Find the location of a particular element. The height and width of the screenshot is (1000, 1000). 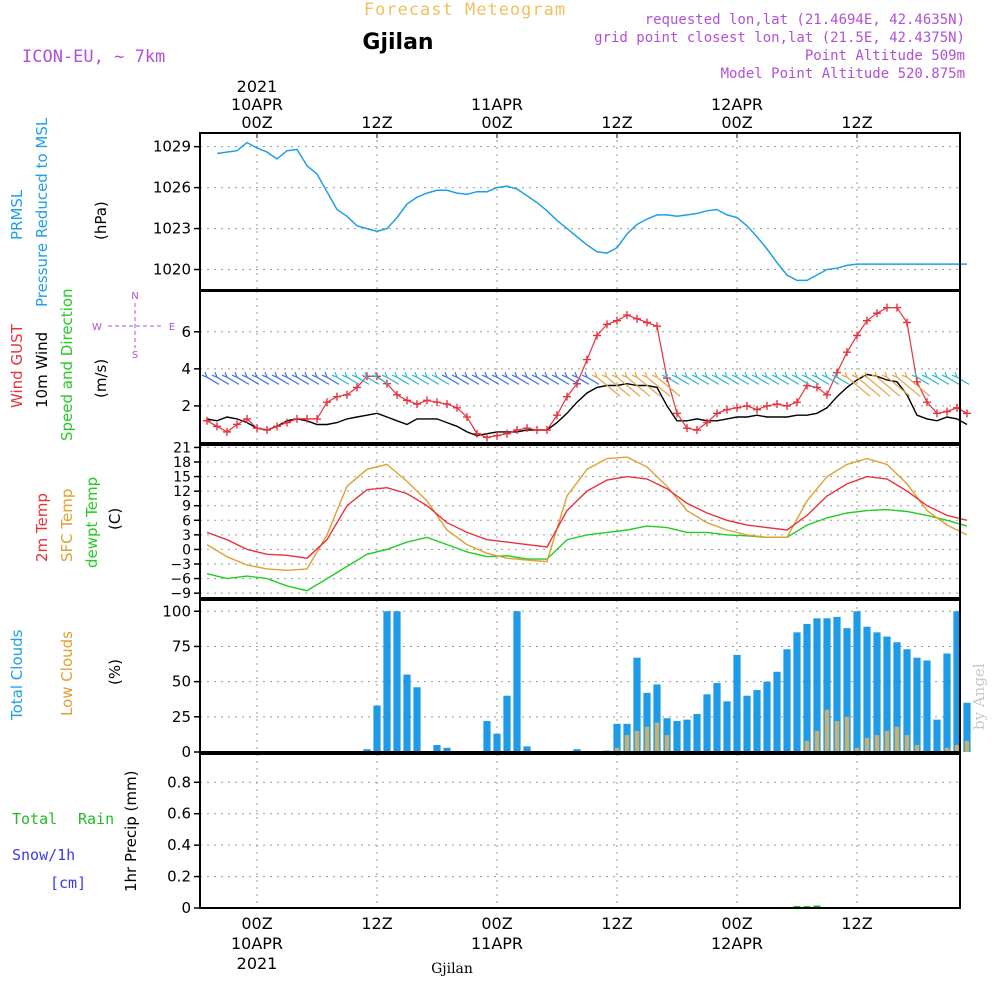

compass-w: W is located at coordinates (97, 327).